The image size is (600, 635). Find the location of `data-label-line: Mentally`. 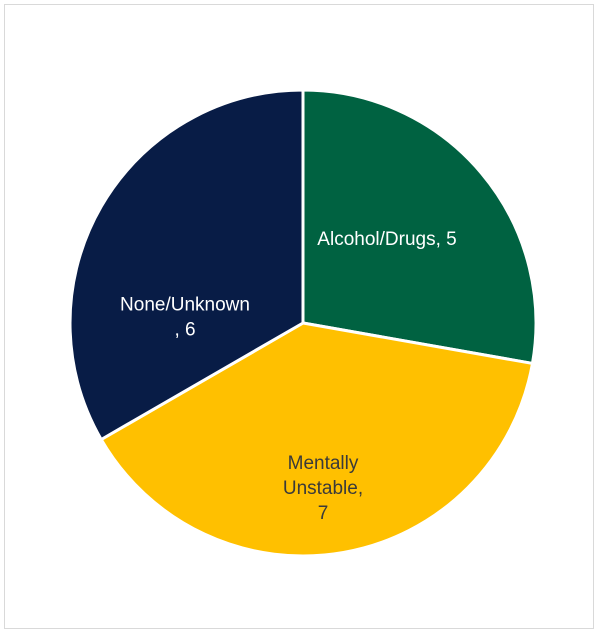

data-label-line: Mentally is located at coordinates (323, 463).